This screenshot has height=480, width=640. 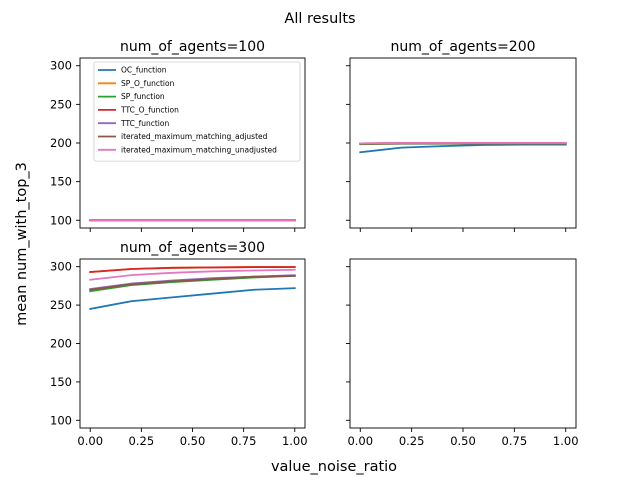 I want to click on legend-label: OC_function, so click(x=144, y=70).